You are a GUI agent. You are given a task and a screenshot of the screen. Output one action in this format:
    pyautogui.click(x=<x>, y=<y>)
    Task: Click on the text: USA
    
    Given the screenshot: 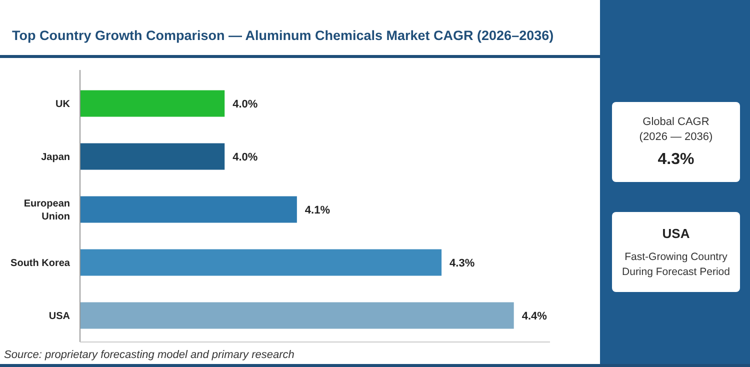 What is the action you would take?
    pyautogui.click(x=676, y=233)
    